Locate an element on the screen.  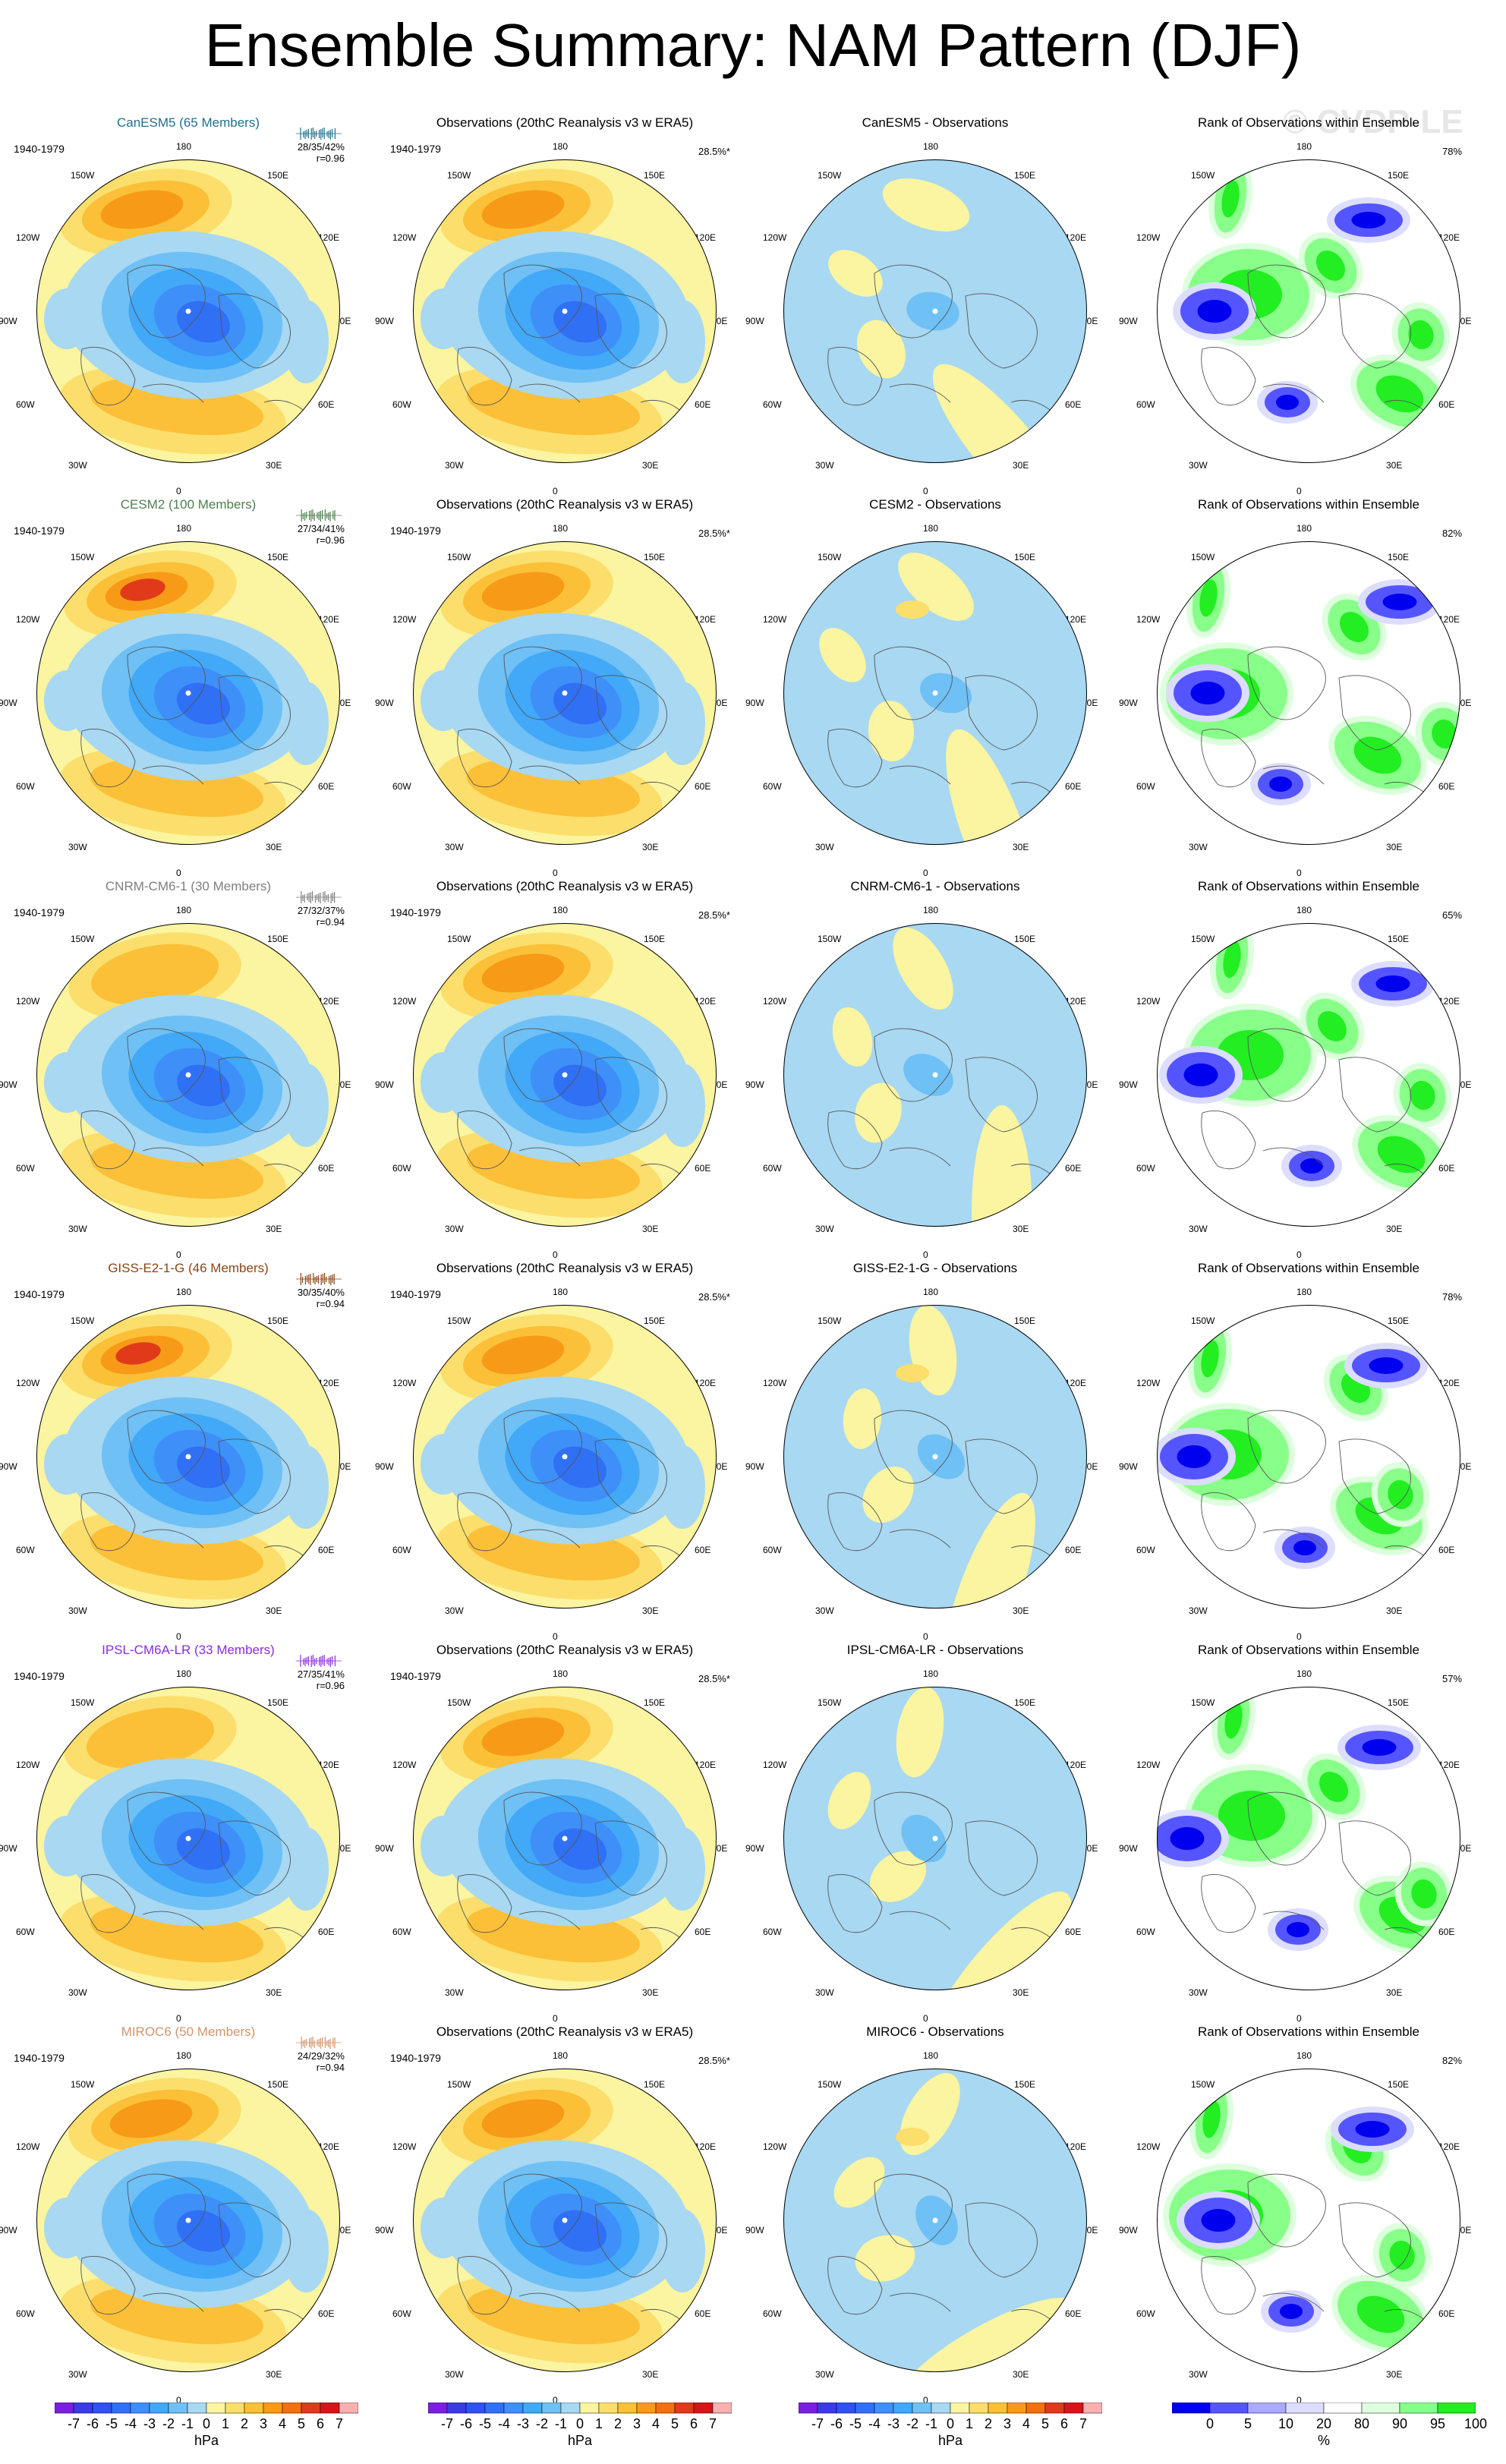
pattern-stats: 30/35/40% r=0.94 is located at coordinates (321, 1298).